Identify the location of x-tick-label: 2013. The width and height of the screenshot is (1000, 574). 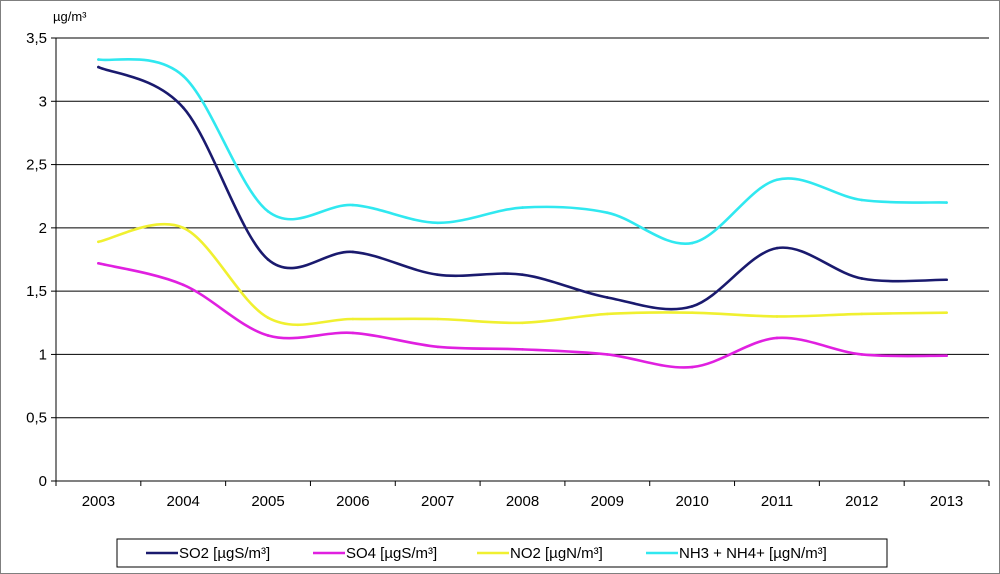
(946, 501).